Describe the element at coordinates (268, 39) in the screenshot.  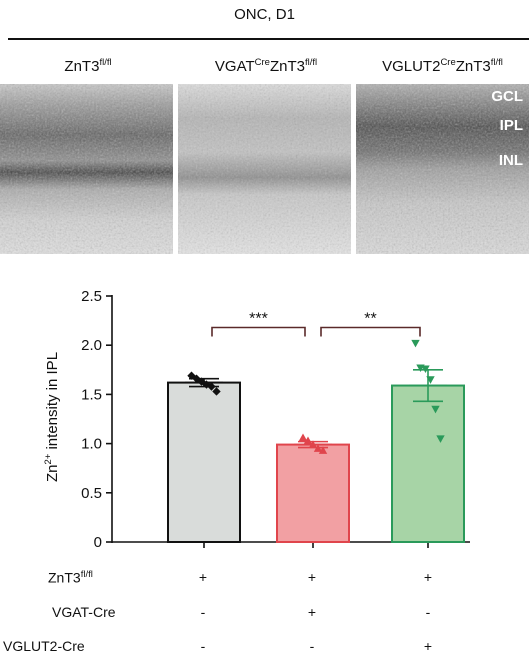
I see `title-divider` at that location.